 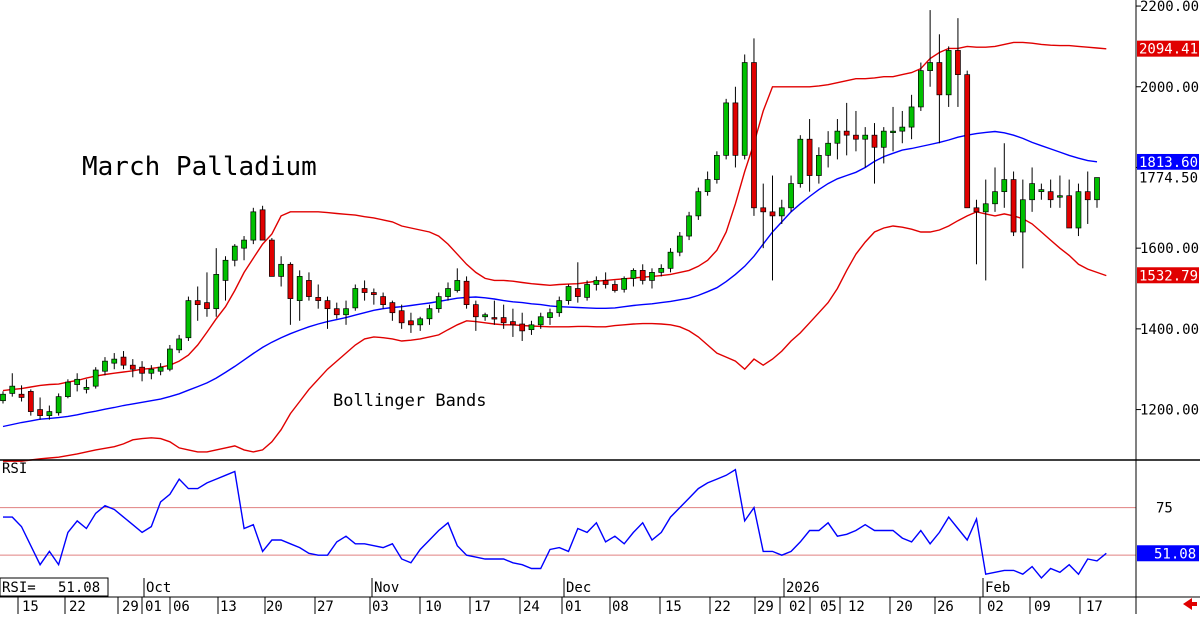 I want to click on month-label: Nov, so click(x=386, y=588).